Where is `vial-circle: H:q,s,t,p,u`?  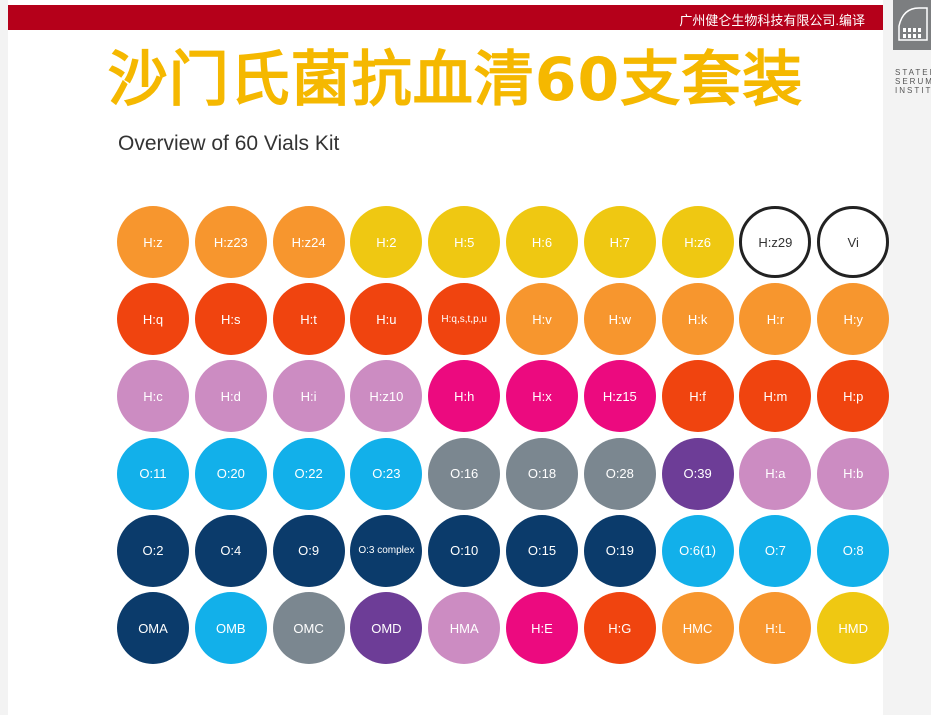 vial-circle: H:q,s,t,p,u is located at coordinates (464, 319).